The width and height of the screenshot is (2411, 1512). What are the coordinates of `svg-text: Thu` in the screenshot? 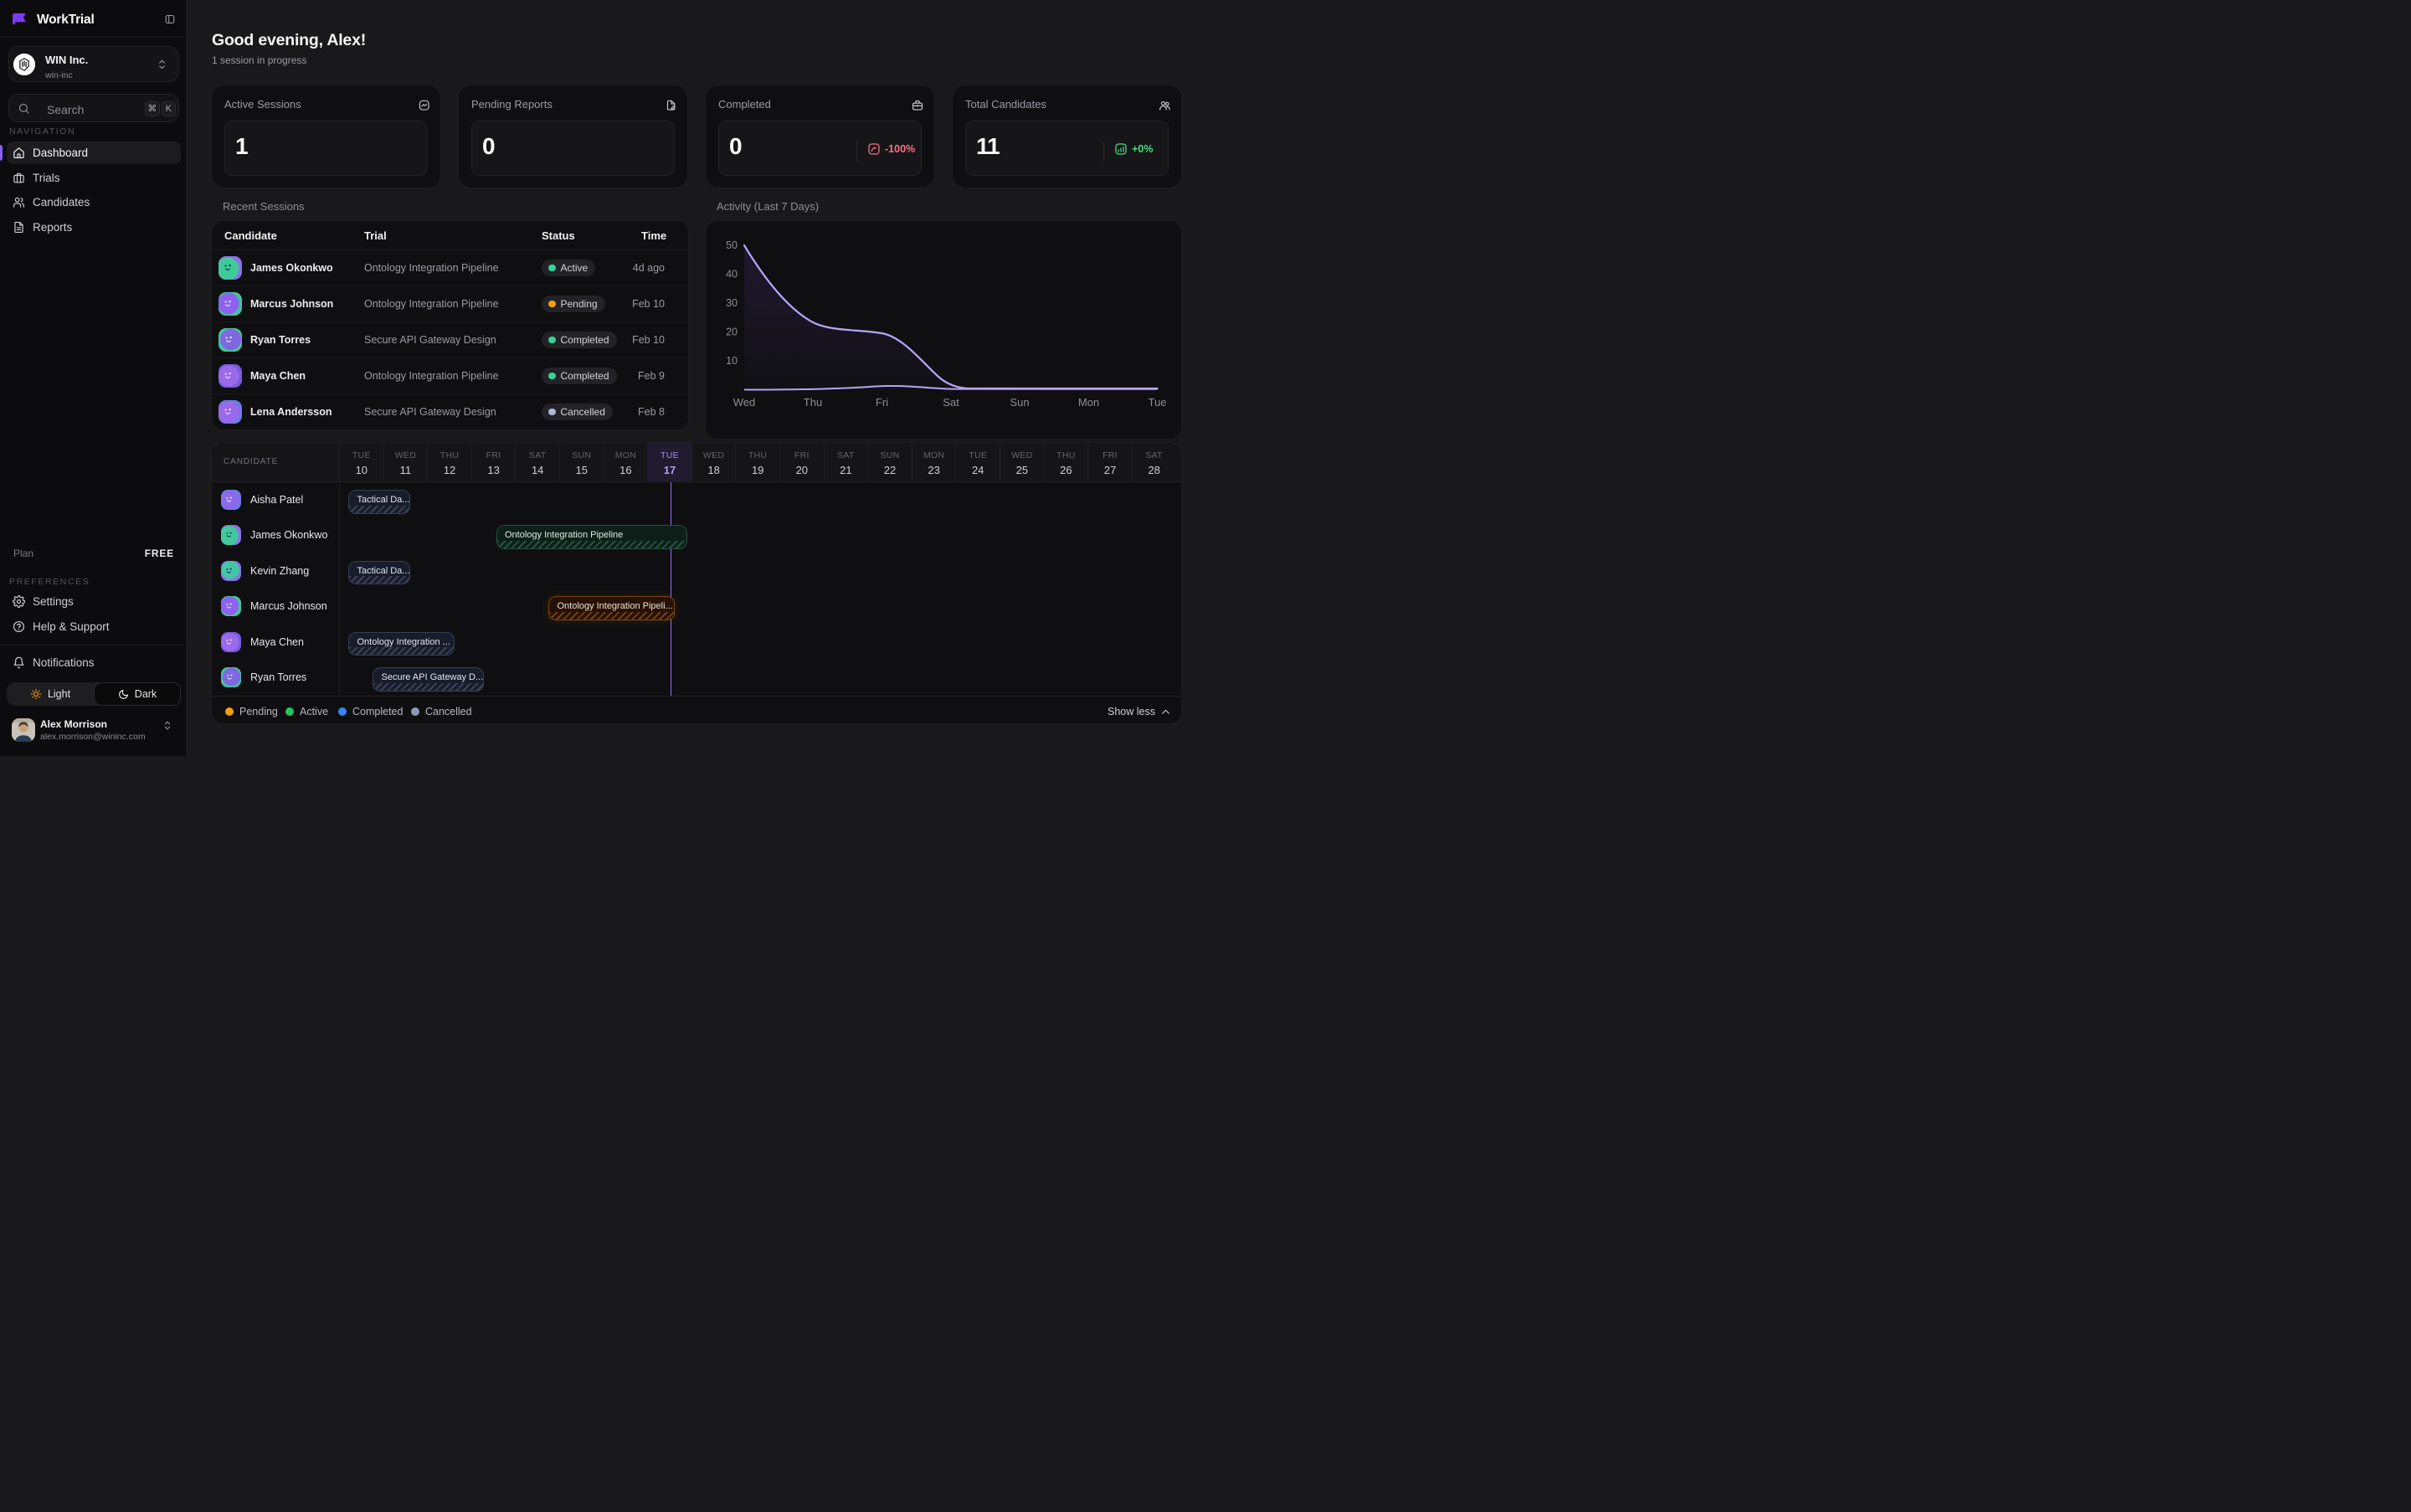 It's located at (813, 402).